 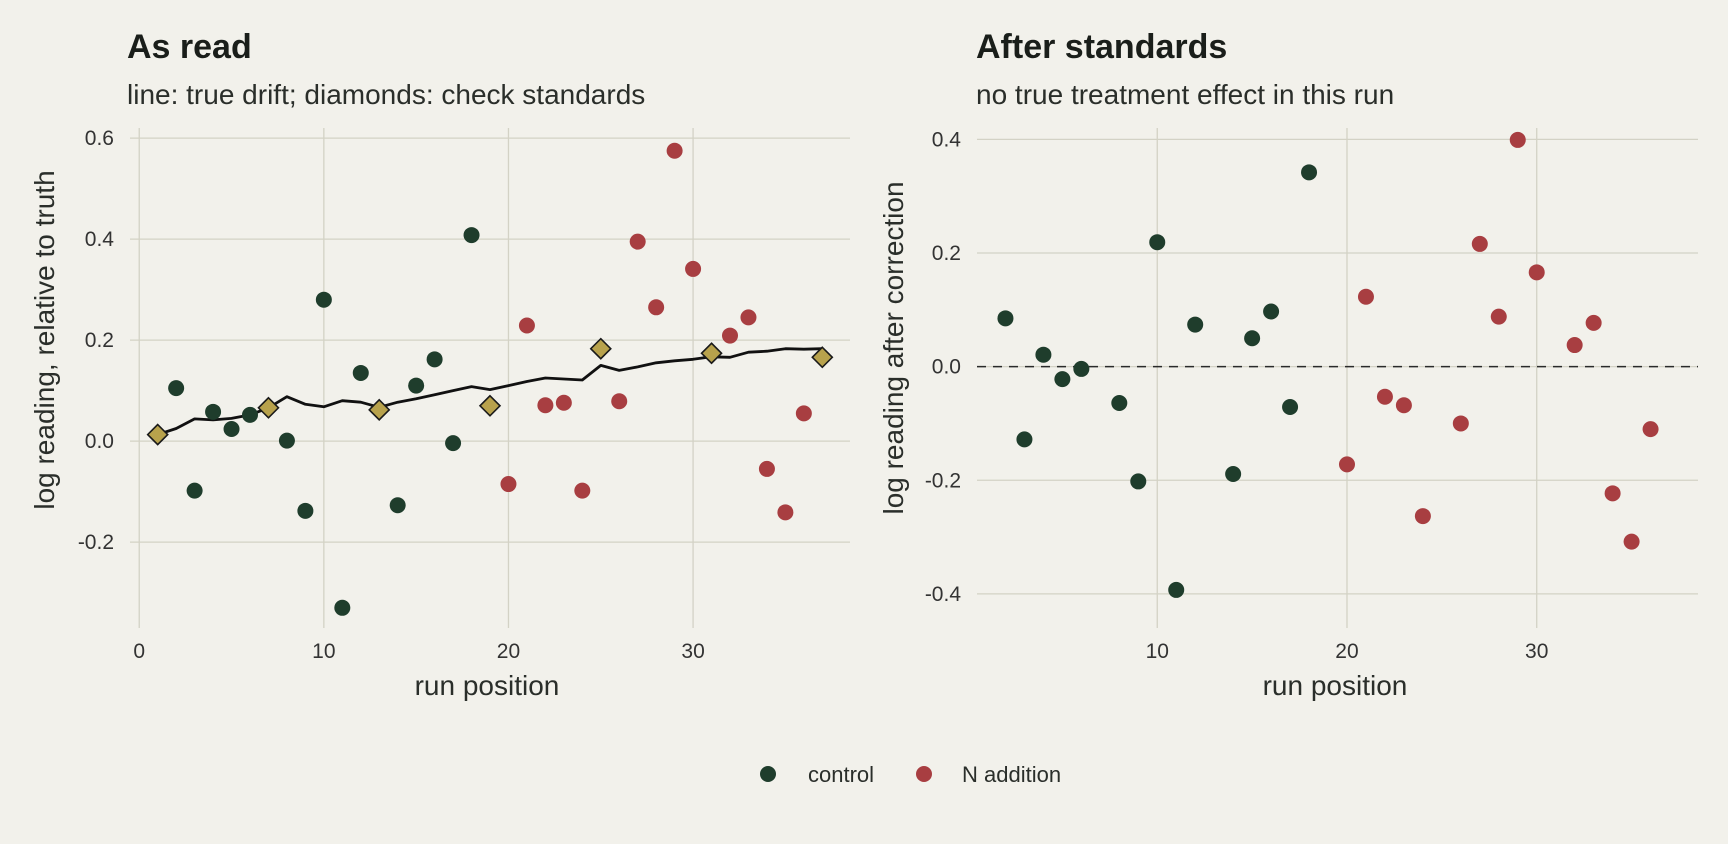 What do you see at coordinates (692, 651) in the screenshot?
I see `left-x-tick-label: 30` at bounding box center [692, 651].